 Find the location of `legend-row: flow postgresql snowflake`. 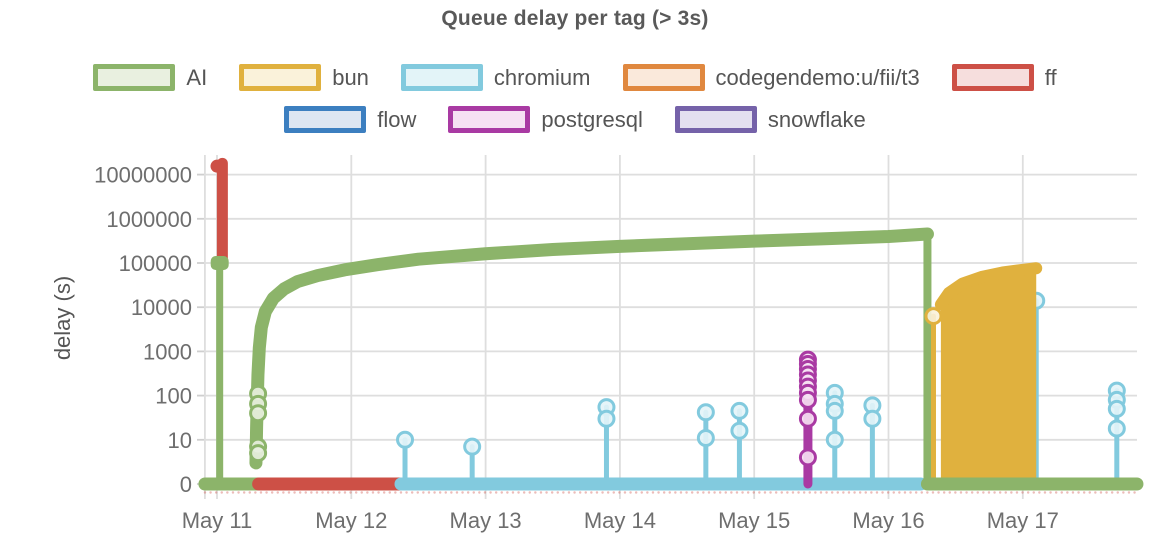

legend-row: flow postgresql snowflake is located at coordinates (575, 119).